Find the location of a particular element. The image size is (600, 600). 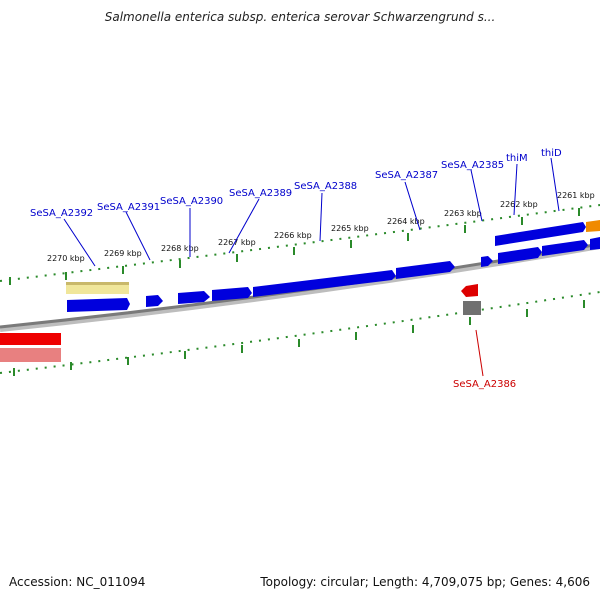

tick-label-2266: 2266 kbp is located at coordinates (293, 235).